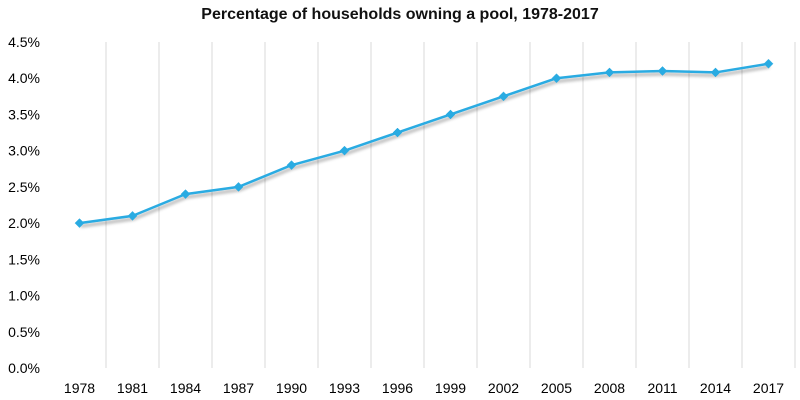  I want to click on x-tick-label: 2008, so click(609, 388).